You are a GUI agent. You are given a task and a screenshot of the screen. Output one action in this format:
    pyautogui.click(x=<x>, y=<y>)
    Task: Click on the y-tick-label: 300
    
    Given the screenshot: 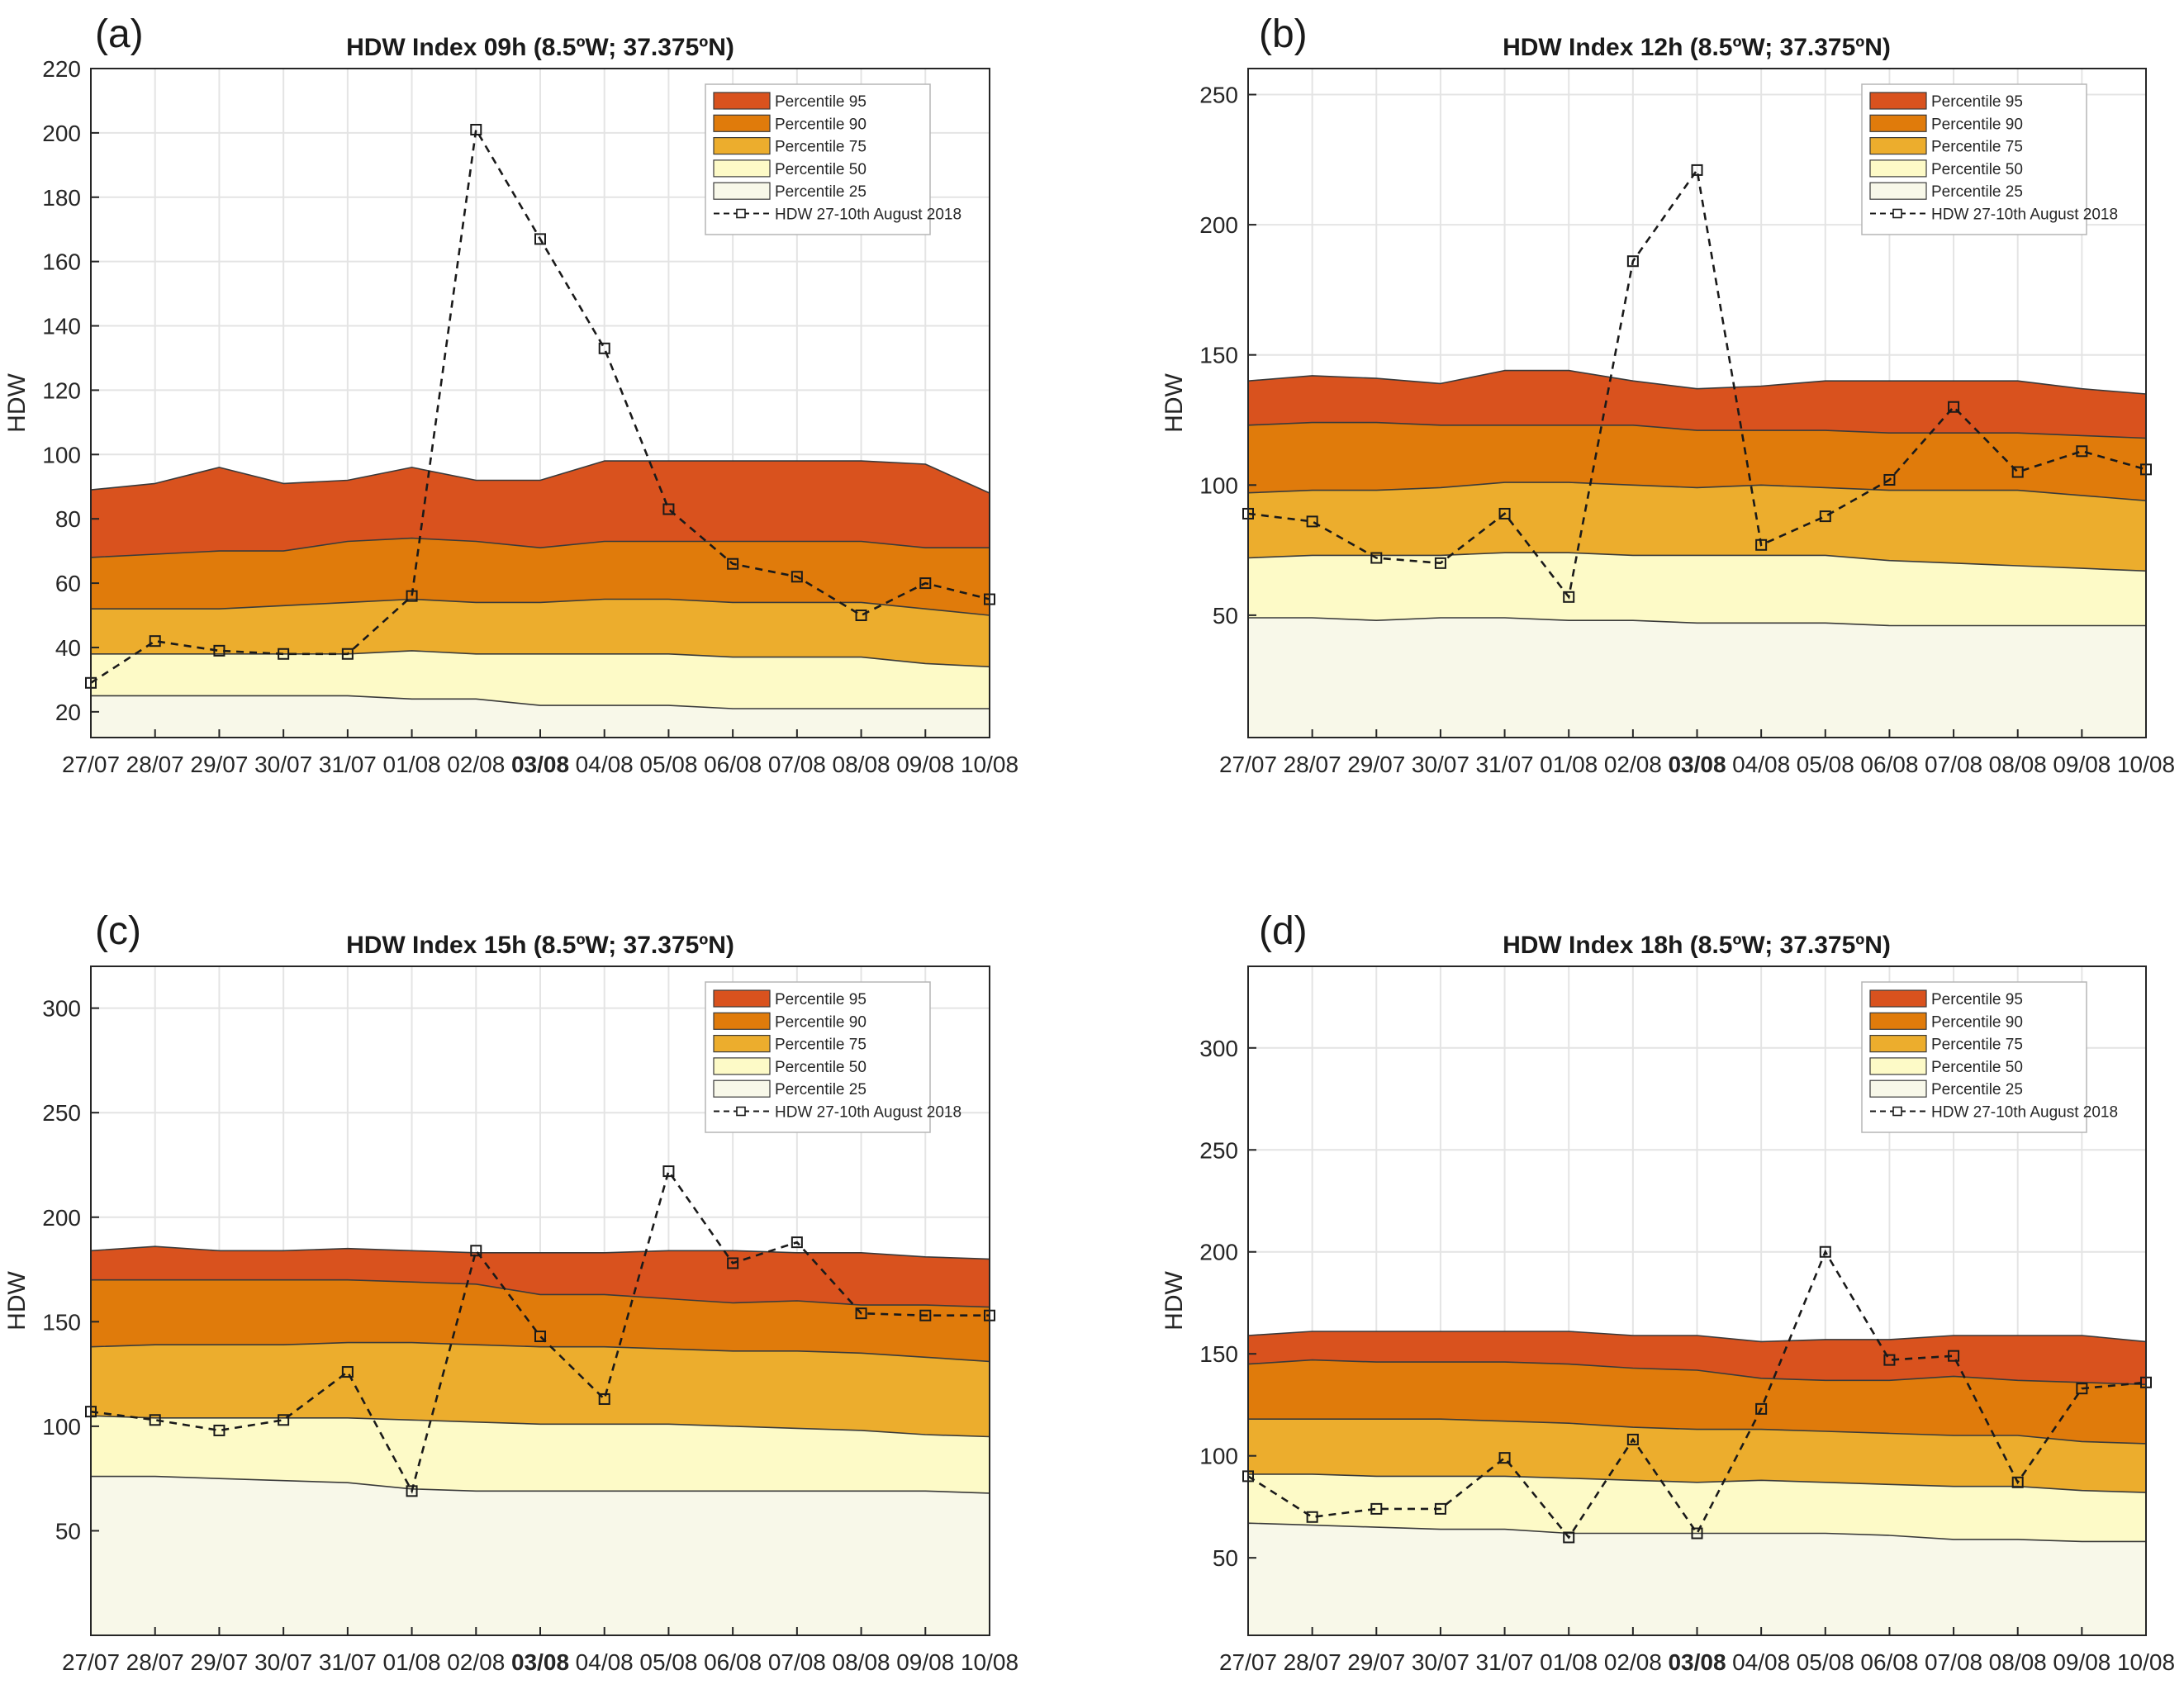 What is the action you would take?
    pyautogui.click(x=1218, y=1048)
    